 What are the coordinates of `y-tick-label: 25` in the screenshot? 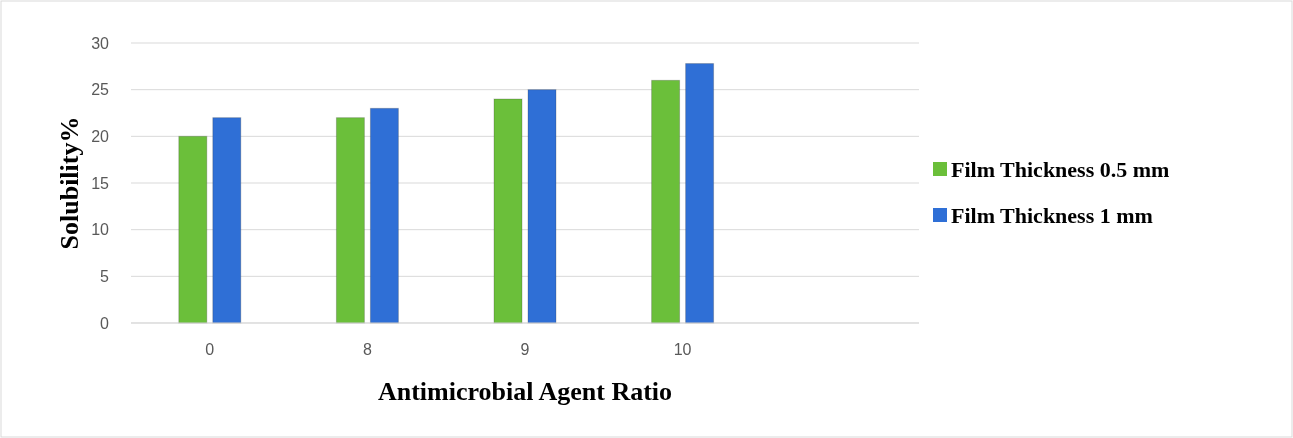 It's located at (100, 90).